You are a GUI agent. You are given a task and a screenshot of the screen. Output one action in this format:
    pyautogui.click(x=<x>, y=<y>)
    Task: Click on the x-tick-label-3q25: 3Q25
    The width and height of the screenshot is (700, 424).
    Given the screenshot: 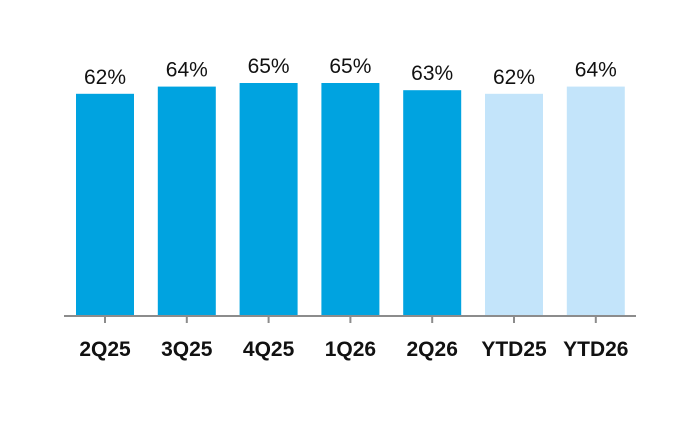 What is the action you would take?
    pyautogui.click(x=187, y=349)
    